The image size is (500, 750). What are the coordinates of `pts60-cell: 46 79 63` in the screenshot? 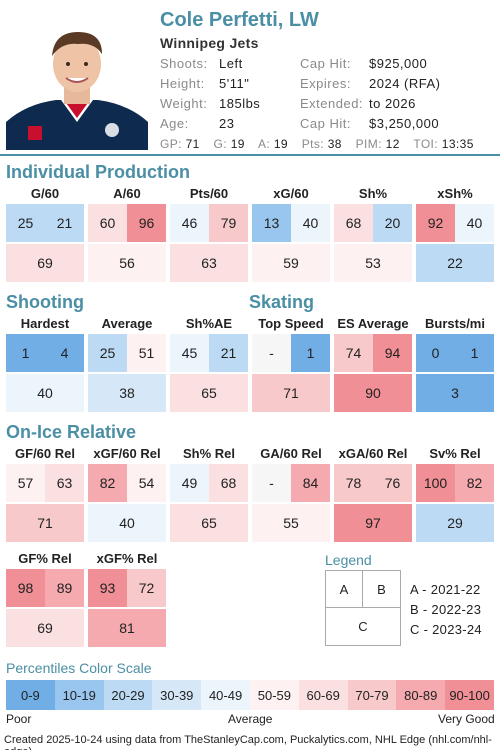 It's located at (209, 243).